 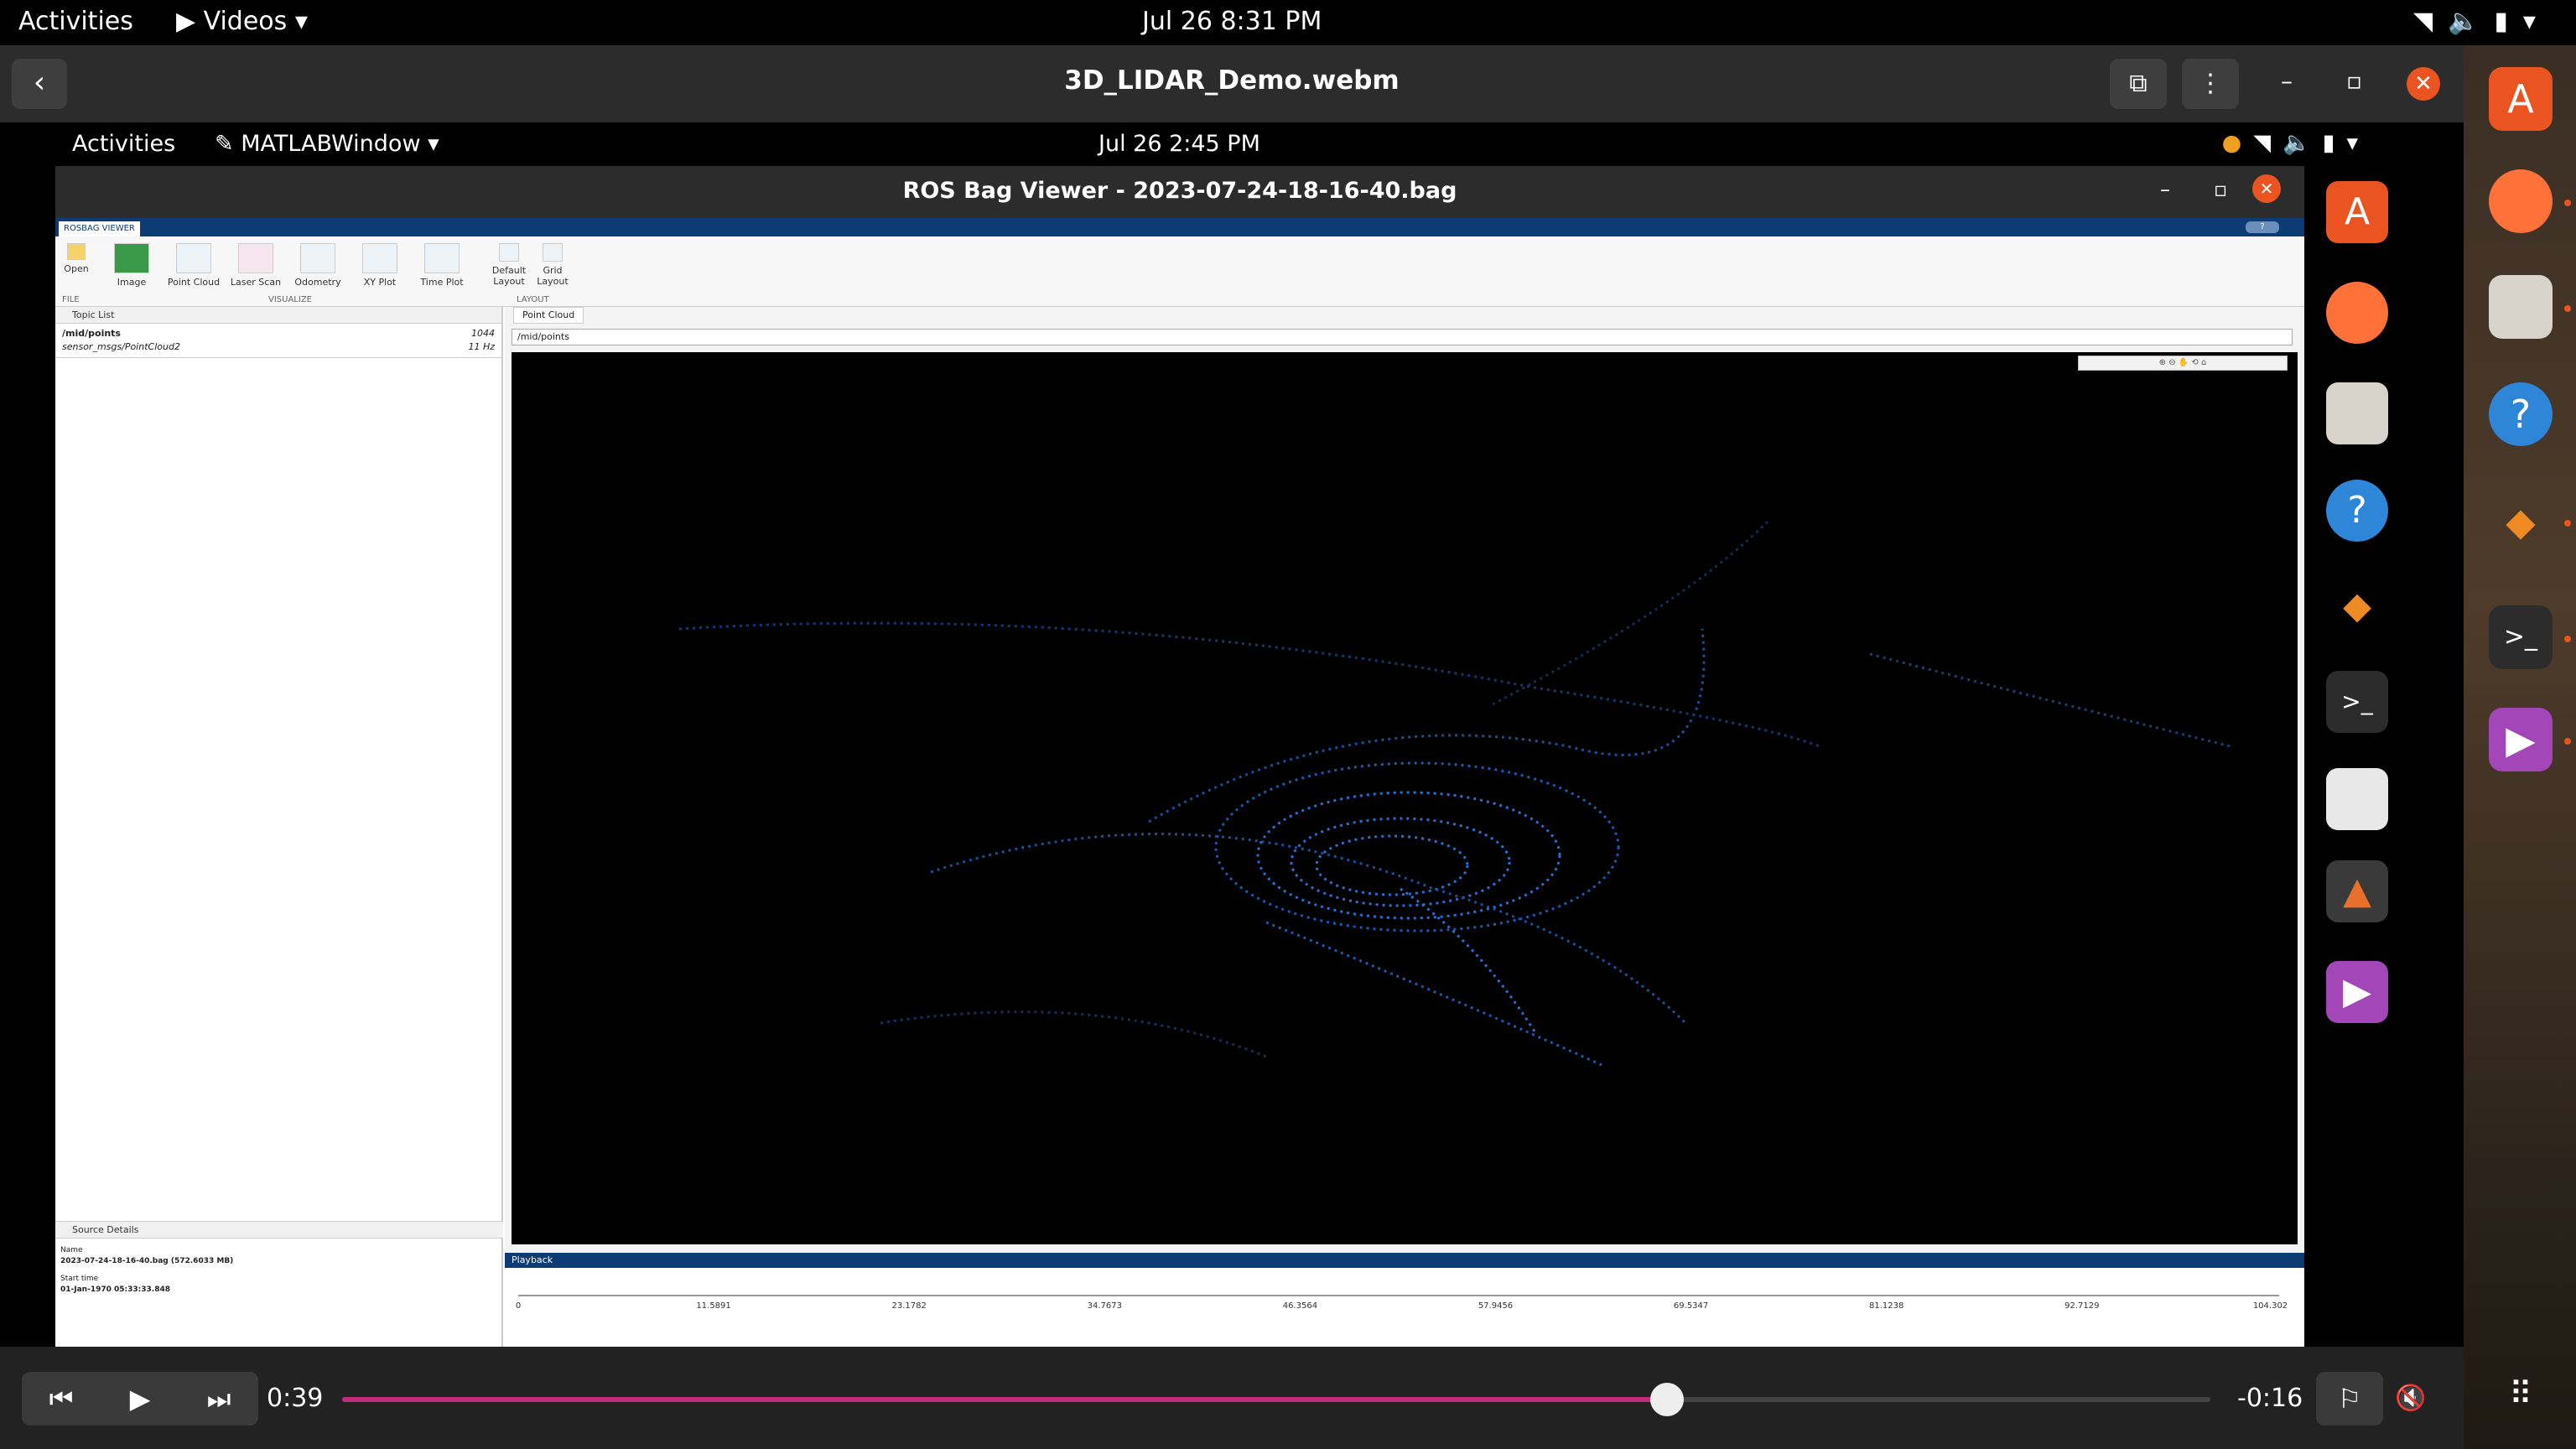 What do you see at coordinates (1496, 1306) in the screenshot?
I see `tick-label: 57.9456` at bounding box center [1496, 1306].